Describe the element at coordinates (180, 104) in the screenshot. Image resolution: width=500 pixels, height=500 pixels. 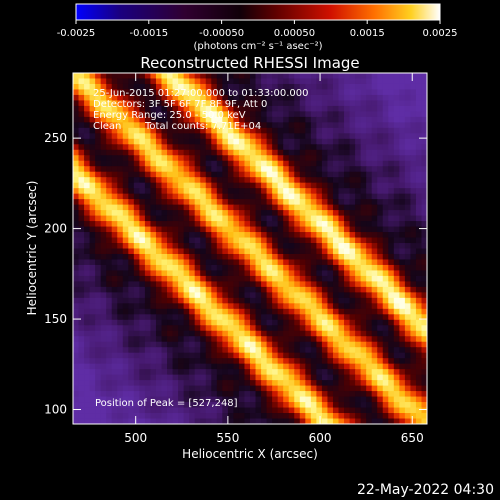
I see `annotation-detectors: Detectors: 3F 5F 6F 7F 8F 9F, Att 0` at that location.